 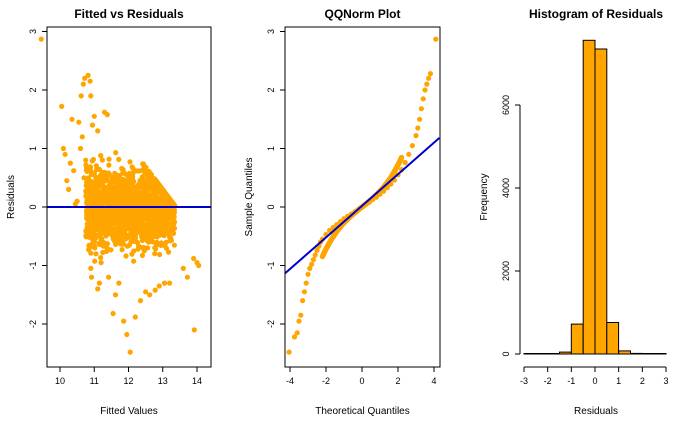 I want to click on x-axis-label: Theoretical Quantiles, so click(x=362, y=411).